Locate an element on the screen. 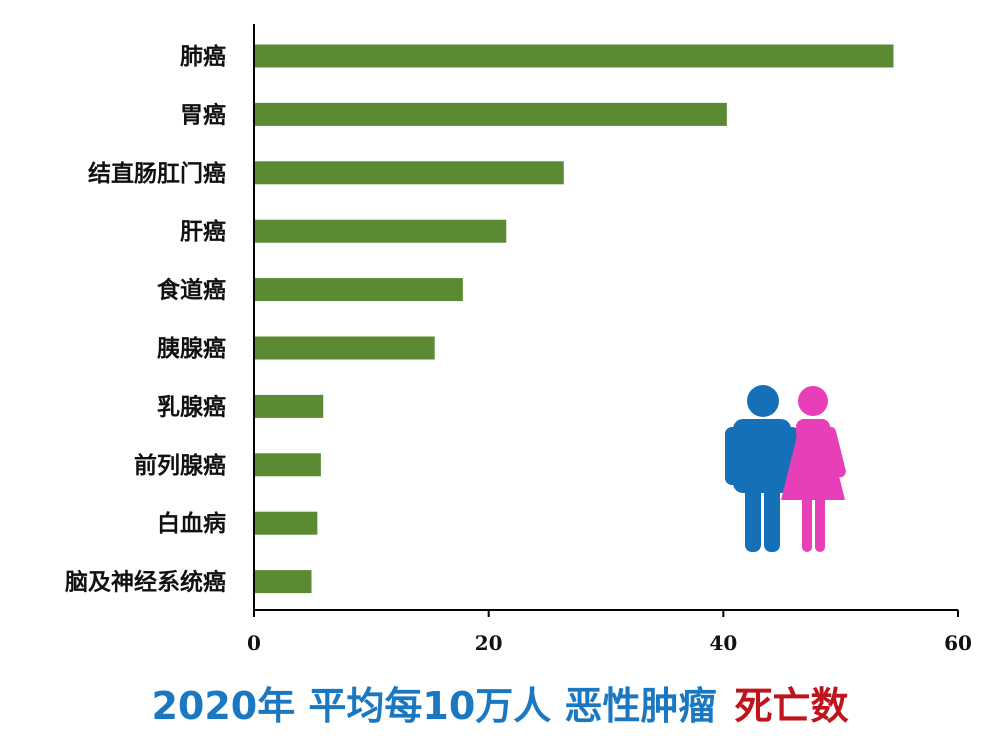 The width and height of the screenshot is (1000, 750). x-tick-label: 60 is located at coordinates (958, 643).